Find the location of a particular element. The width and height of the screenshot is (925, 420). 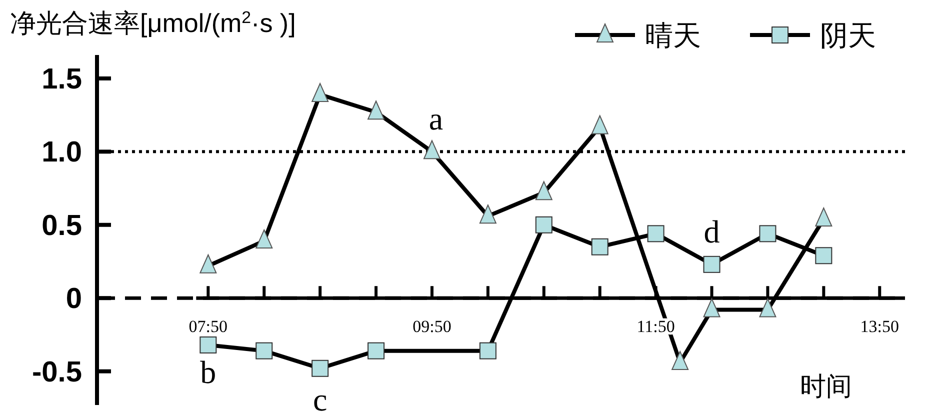

x-axis-title: 时间 is located at coordinates (826, 386).